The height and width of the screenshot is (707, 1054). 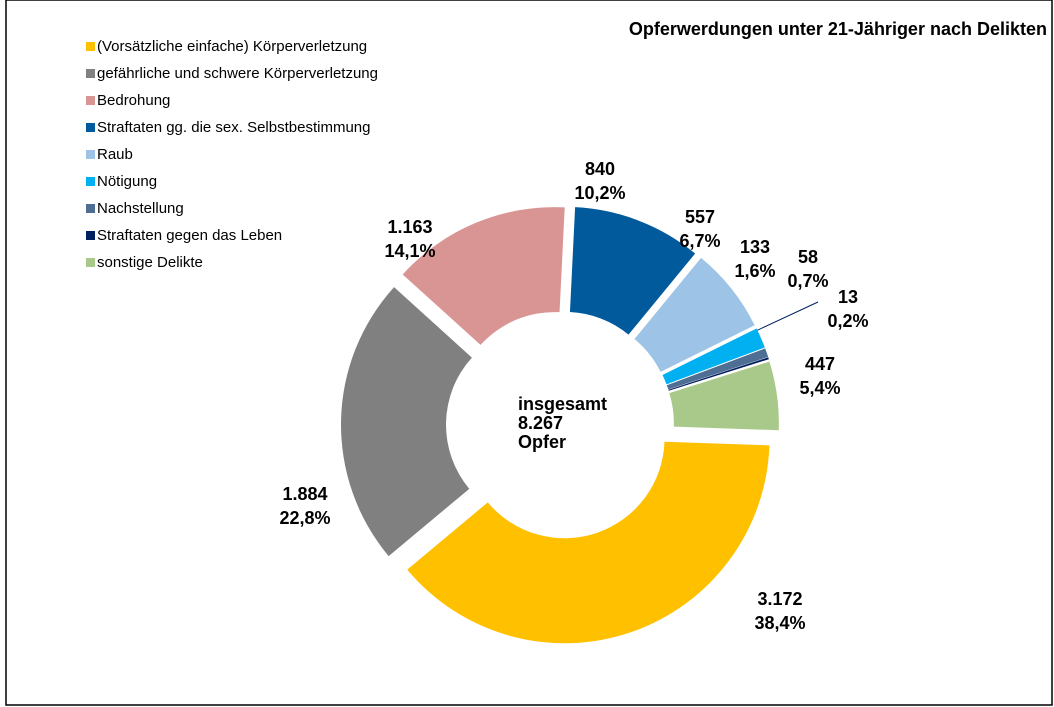 I want to click on value-label: 13, so click(x=848, y=297).